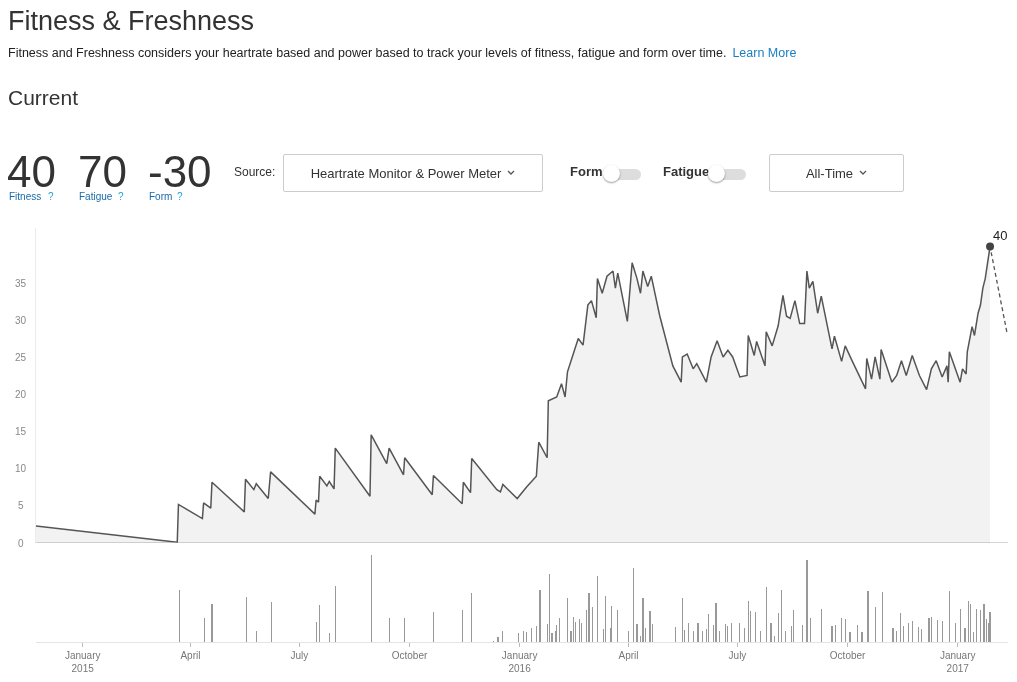 The height and width of the screenshot is (682, 1017). Describe the element at coordinates (21, 320) in the screenshot. I see `y-tick-label: 30` at that location.